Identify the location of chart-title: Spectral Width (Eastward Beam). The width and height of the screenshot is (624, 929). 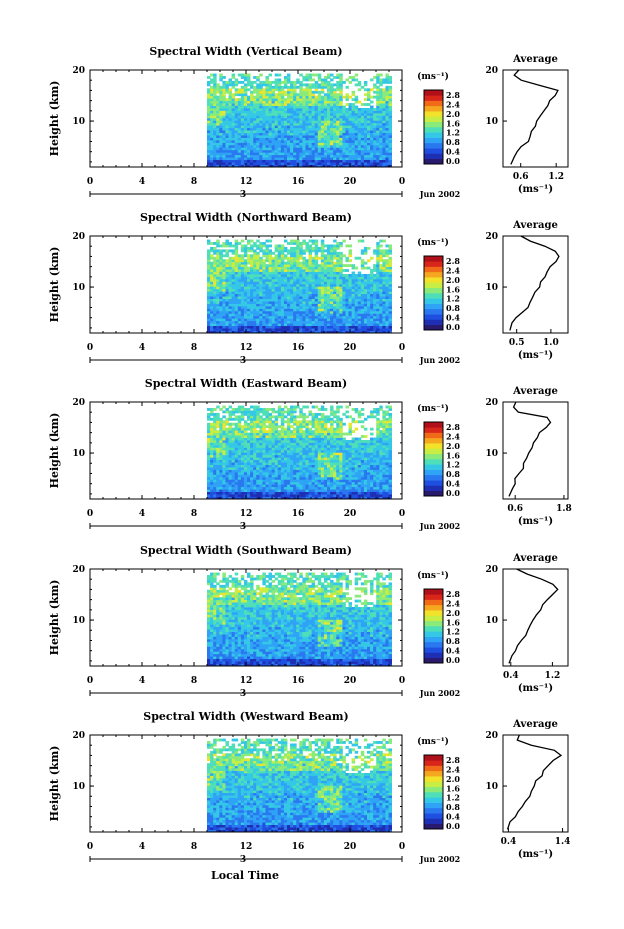
(246, 383).